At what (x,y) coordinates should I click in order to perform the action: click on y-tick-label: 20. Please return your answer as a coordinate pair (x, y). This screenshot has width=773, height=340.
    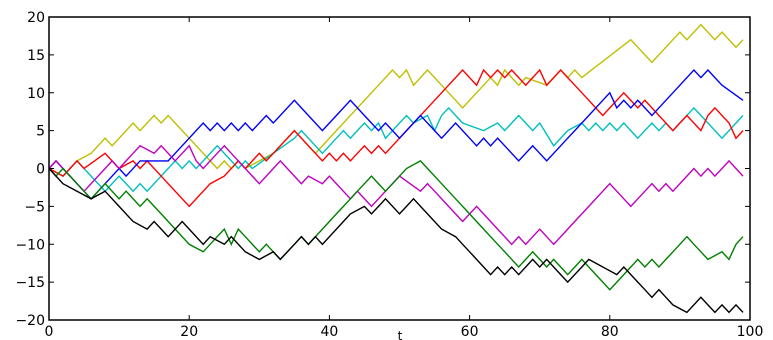
    Looking at the image, I should click on (36, 18).